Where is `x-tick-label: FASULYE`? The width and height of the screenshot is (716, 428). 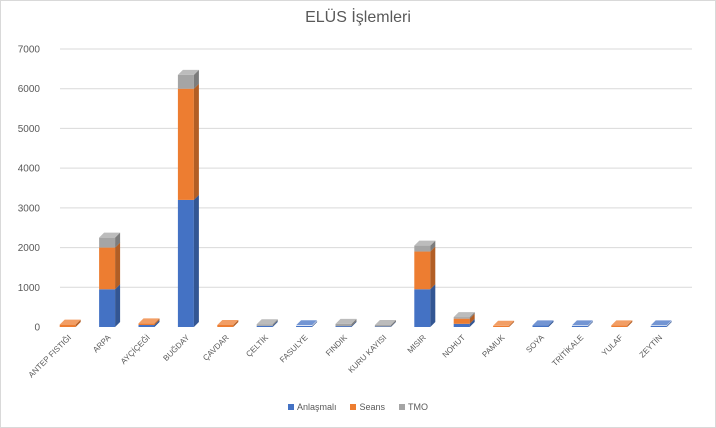 x-tick-label: FASULYE is located at coordinates (293, 348).